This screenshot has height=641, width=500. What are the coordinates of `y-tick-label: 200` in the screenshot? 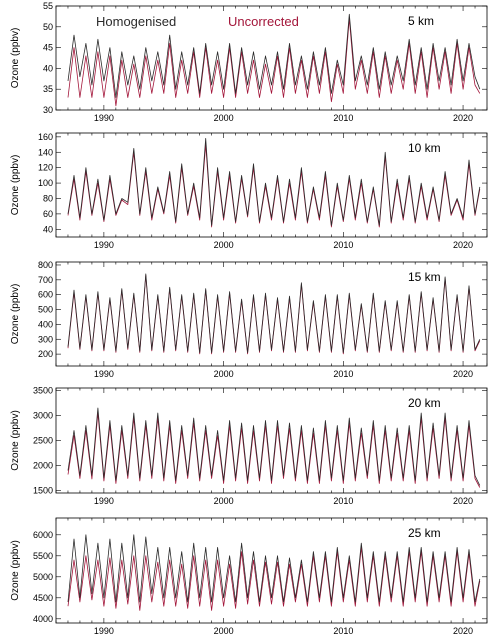 It's located at (45, 354).